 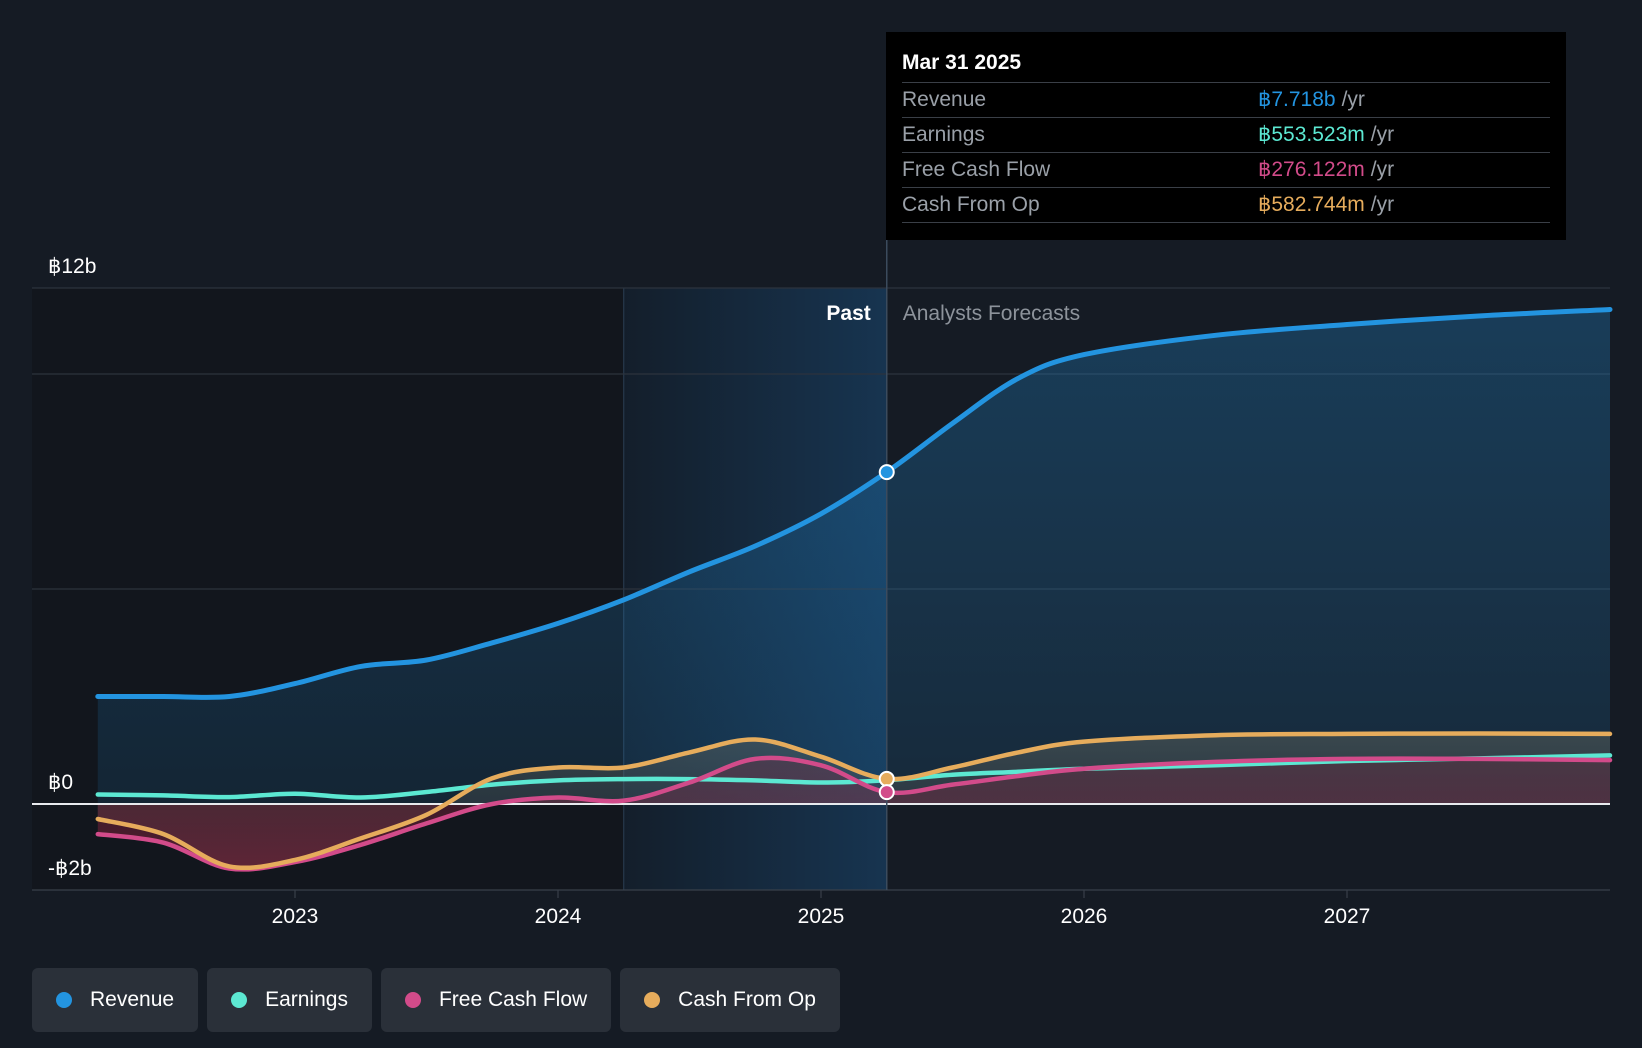 I want to click on tooltip-row-earnings: Earnings ฿553.523m /yr, so click(x=1226, y=134).